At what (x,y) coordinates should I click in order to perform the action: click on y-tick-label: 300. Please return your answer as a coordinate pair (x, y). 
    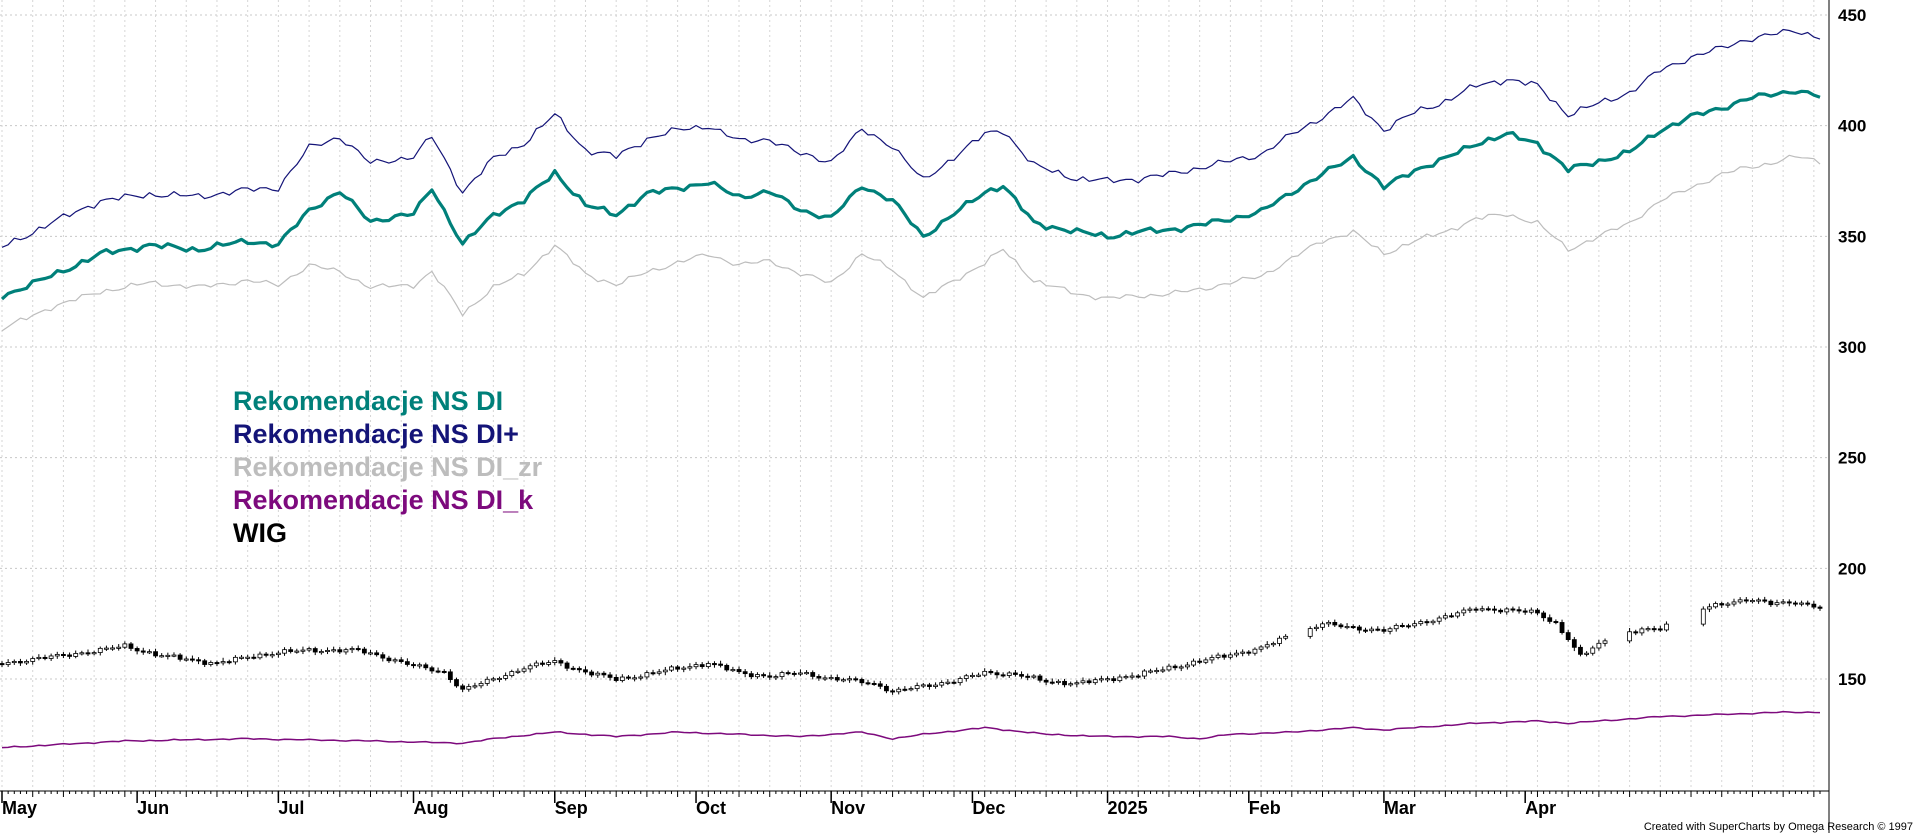
    Looking at the image, I should click on (1852, 347).